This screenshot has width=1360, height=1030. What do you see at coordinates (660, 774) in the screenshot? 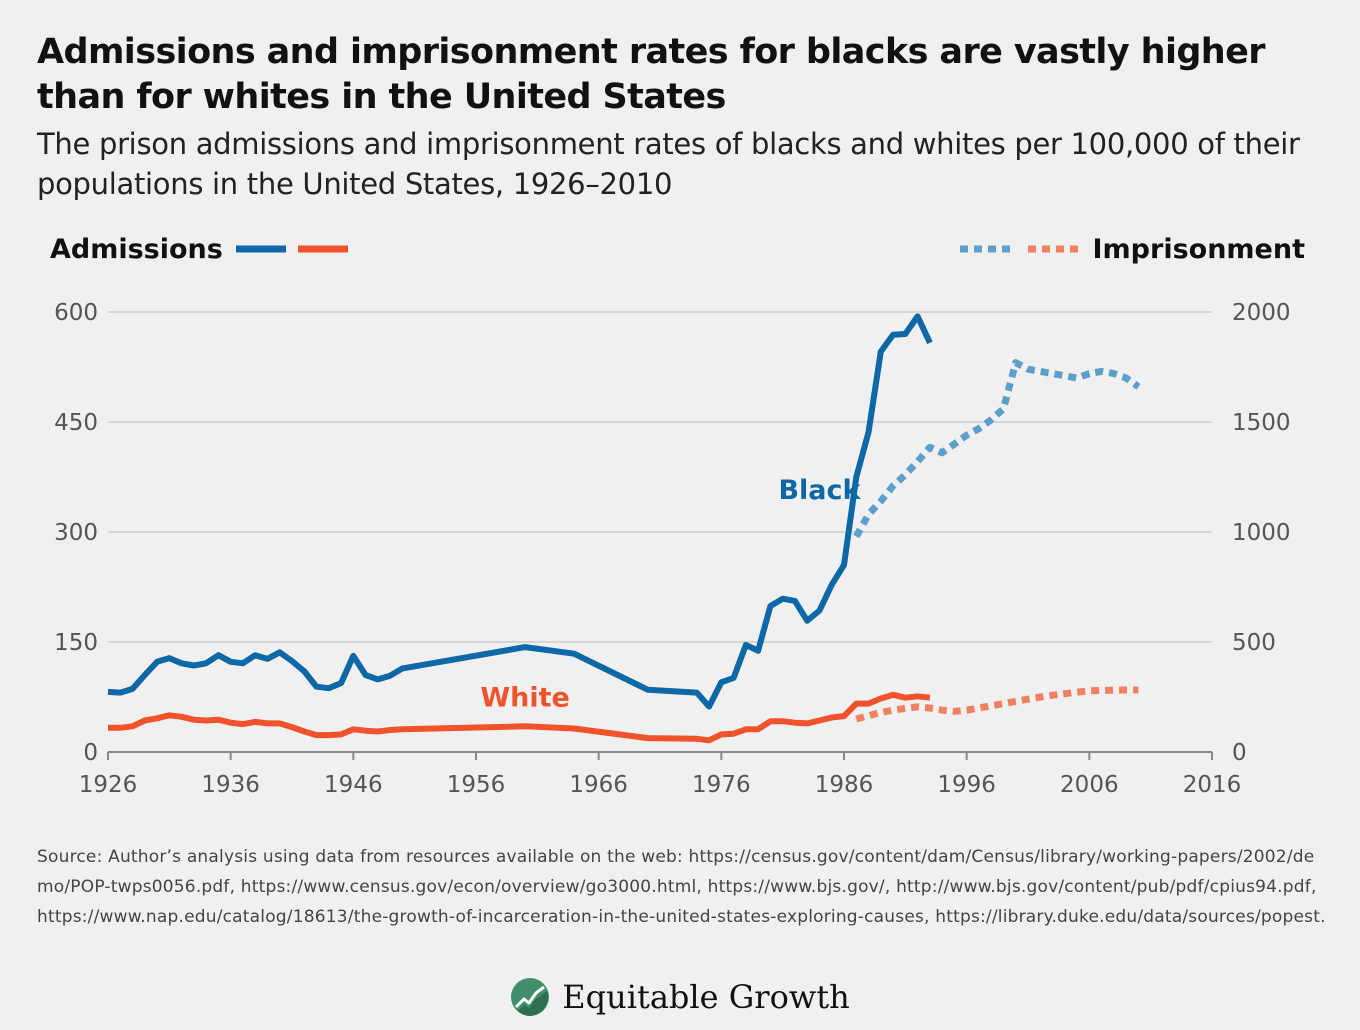
I see `x-axis: 1926 1936 1946 1956 1966 1976 1986 1996 2006 2016` at bounding box center [660, 774].